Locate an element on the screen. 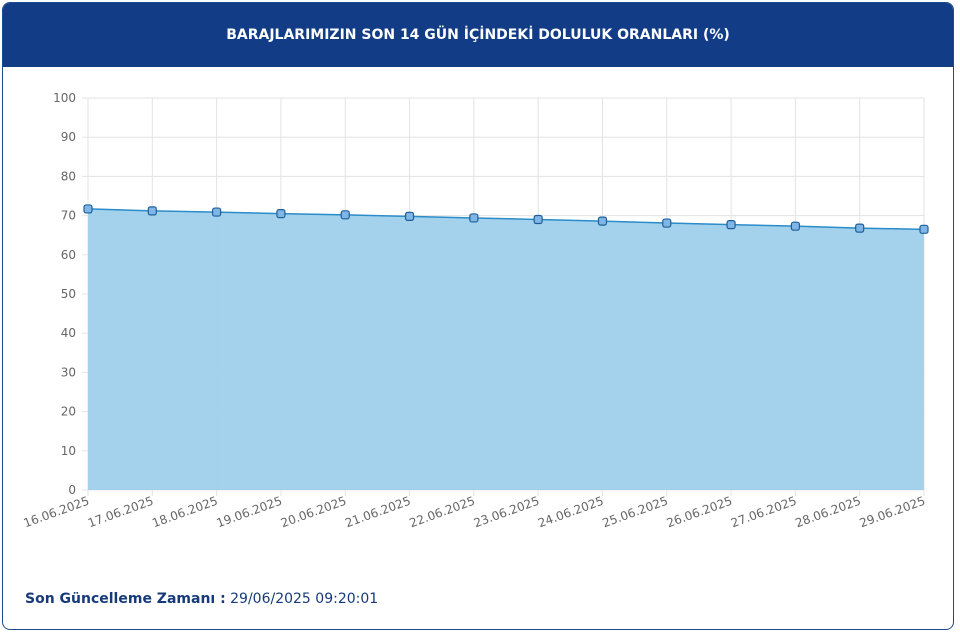 This screenshot has height=634, width=960. x-tick-label: 25.06.2025 is located at coordinates (634, 512).